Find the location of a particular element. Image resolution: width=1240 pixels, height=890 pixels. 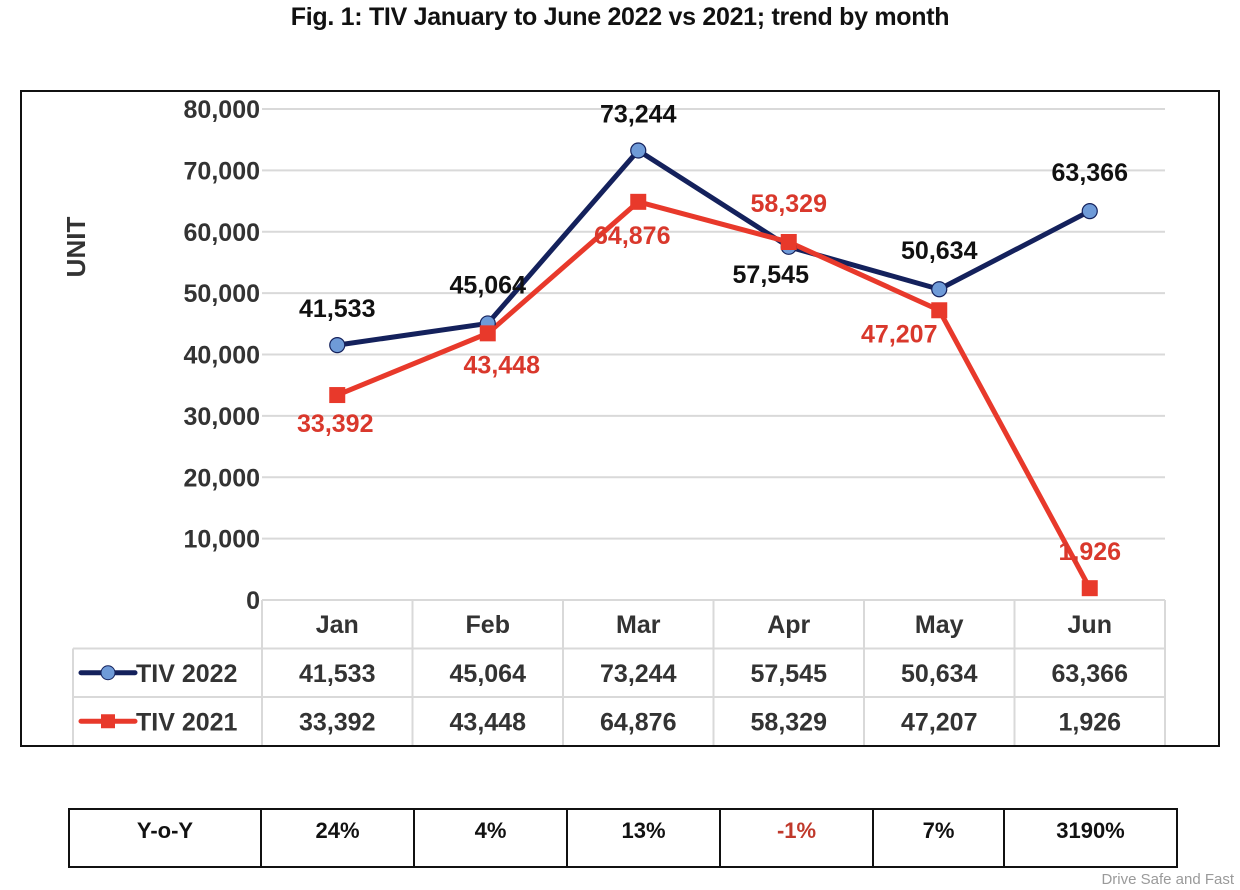

x-category-label: Feb is located at coordinates (488, 625).